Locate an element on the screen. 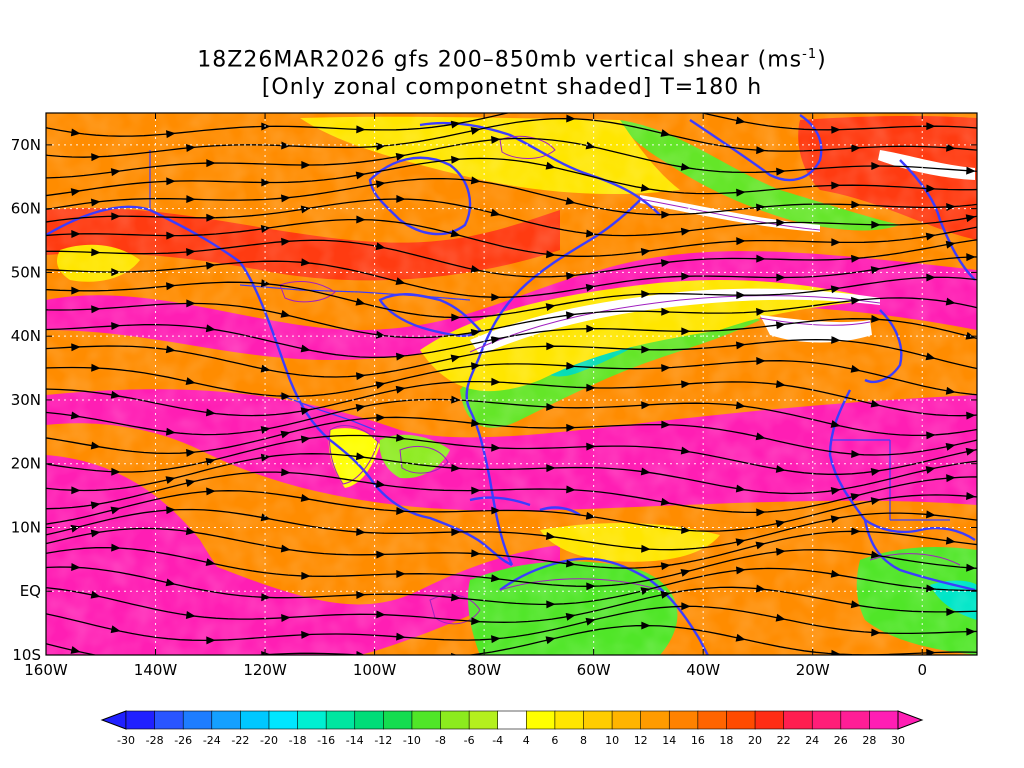 Image resolution: width=1024 pixels, height=768 pixels. lat-label: EQ is located at coordinates (30, 591).